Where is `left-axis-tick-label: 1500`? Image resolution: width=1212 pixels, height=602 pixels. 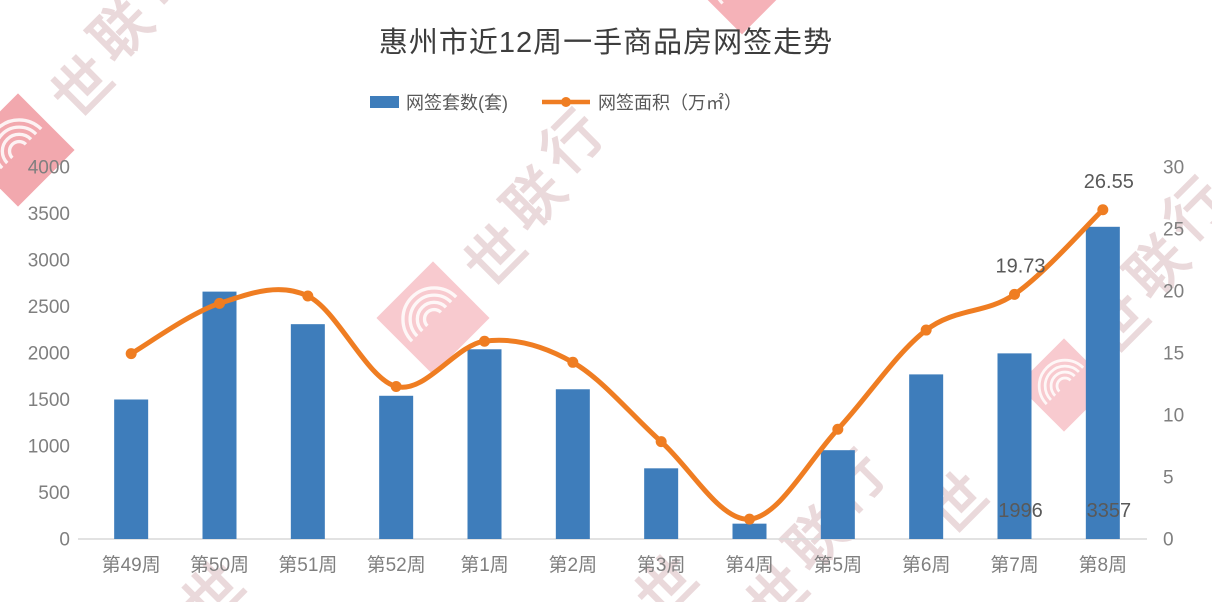
left-axis-tick-label: 1500 is located at coordinates (49, 400).